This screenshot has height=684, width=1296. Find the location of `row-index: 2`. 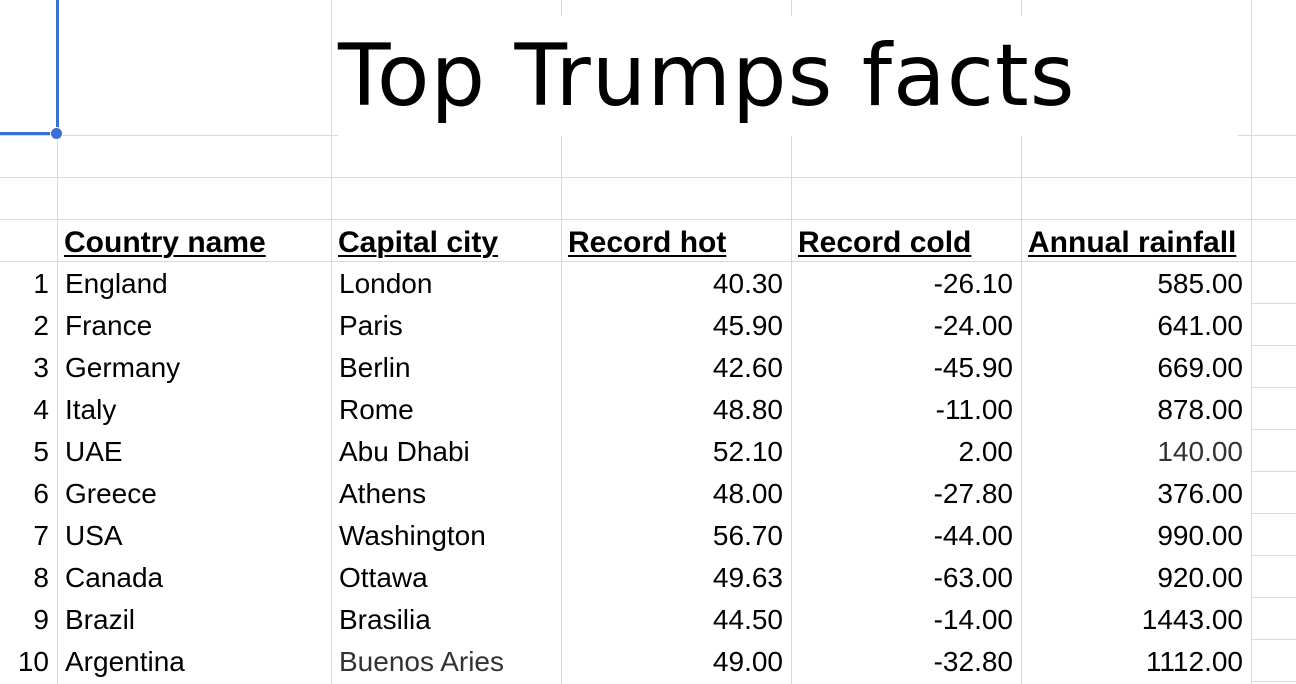

row-index: 2 is located at coordinates (28, 326).